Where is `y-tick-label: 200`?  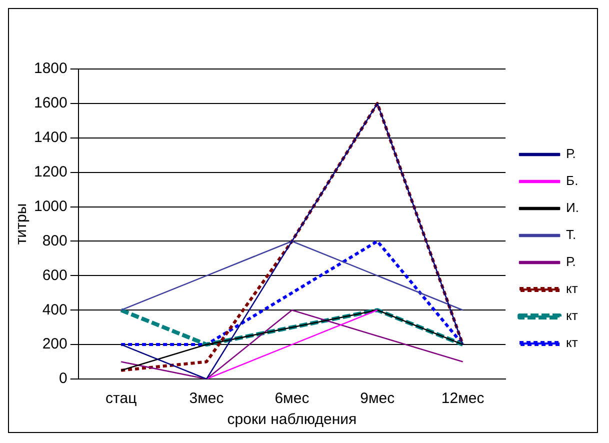 y-tick-label: 200 is located at coordinates (55, 344).